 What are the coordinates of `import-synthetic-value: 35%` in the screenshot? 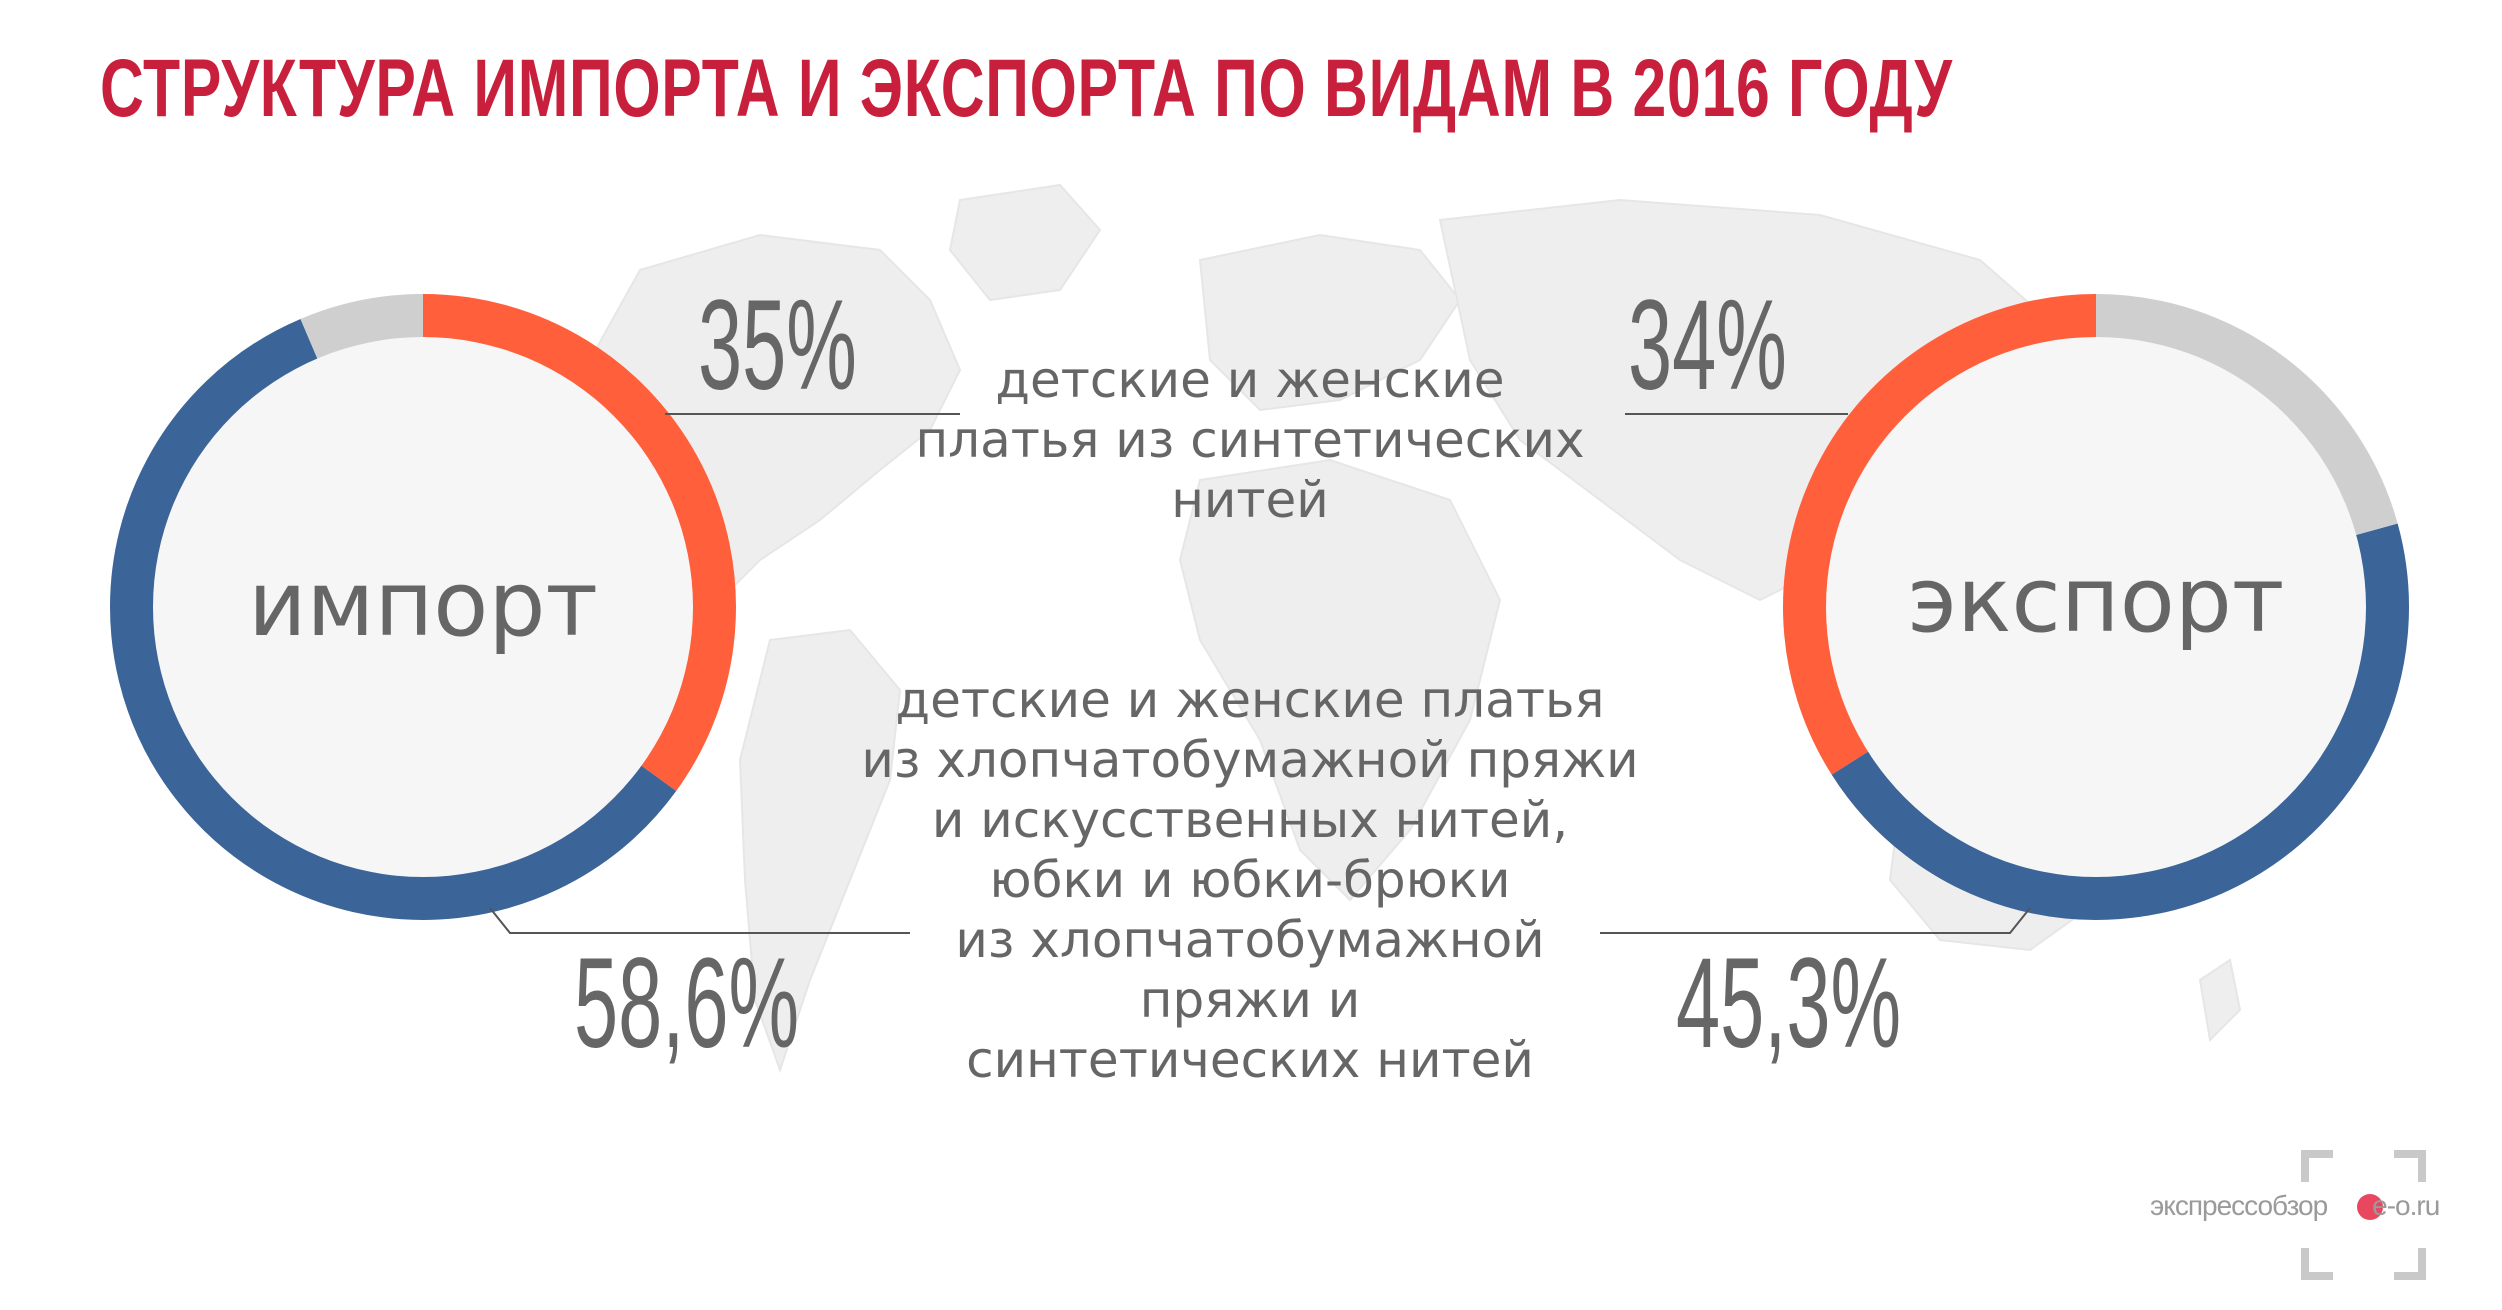 It's located at (777, 345).